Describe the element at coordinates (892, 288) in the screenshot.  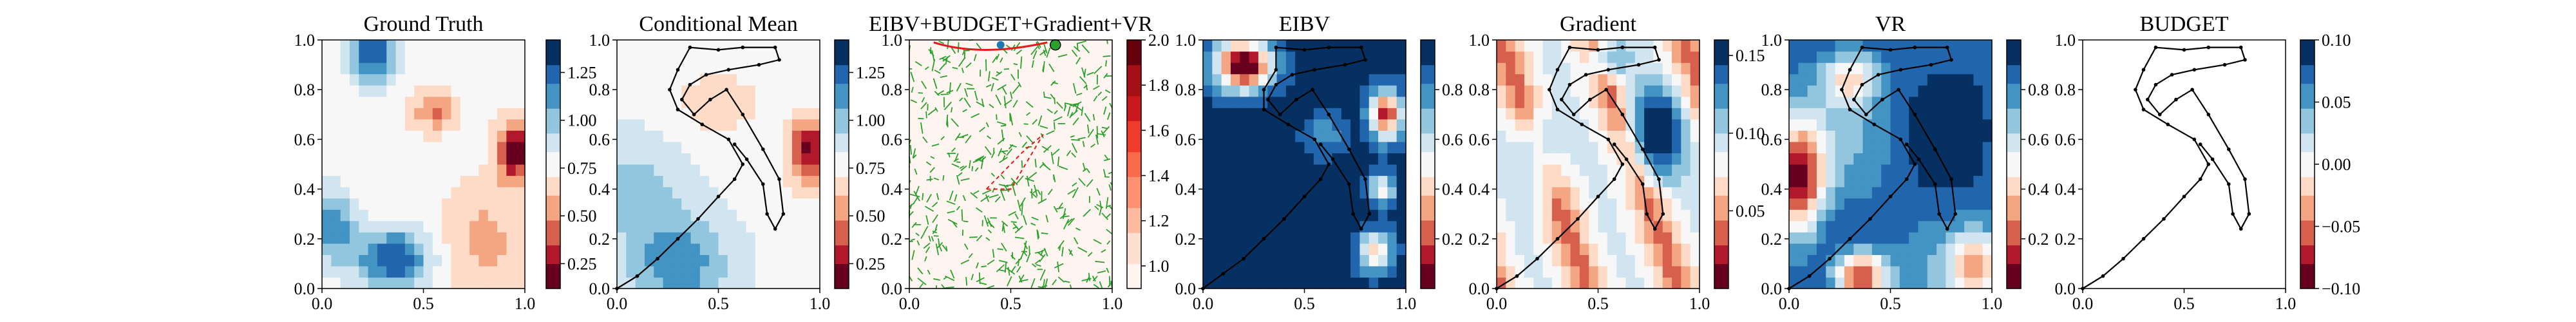
I see `y-tick-label: 0.0` at that location.